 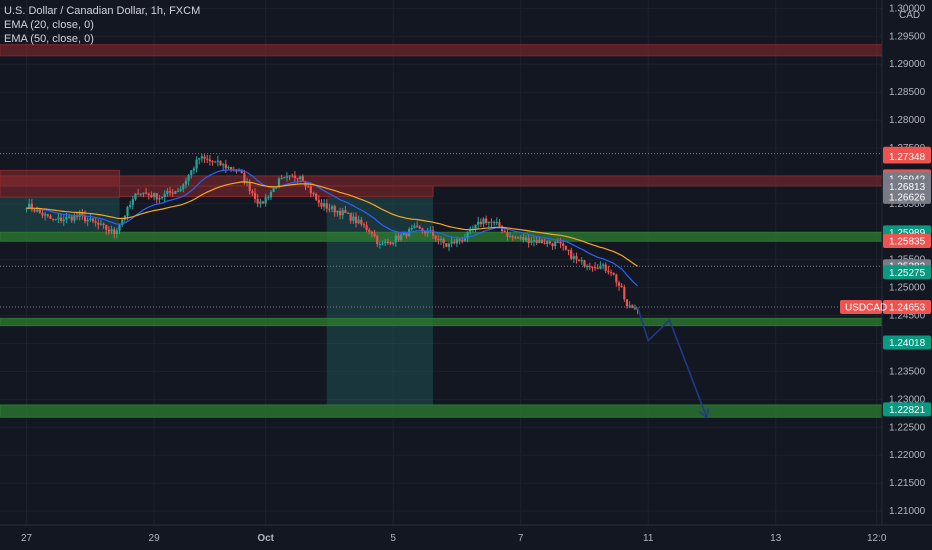 I want to click on projection-arrowhead, so click(x=704, y=413).